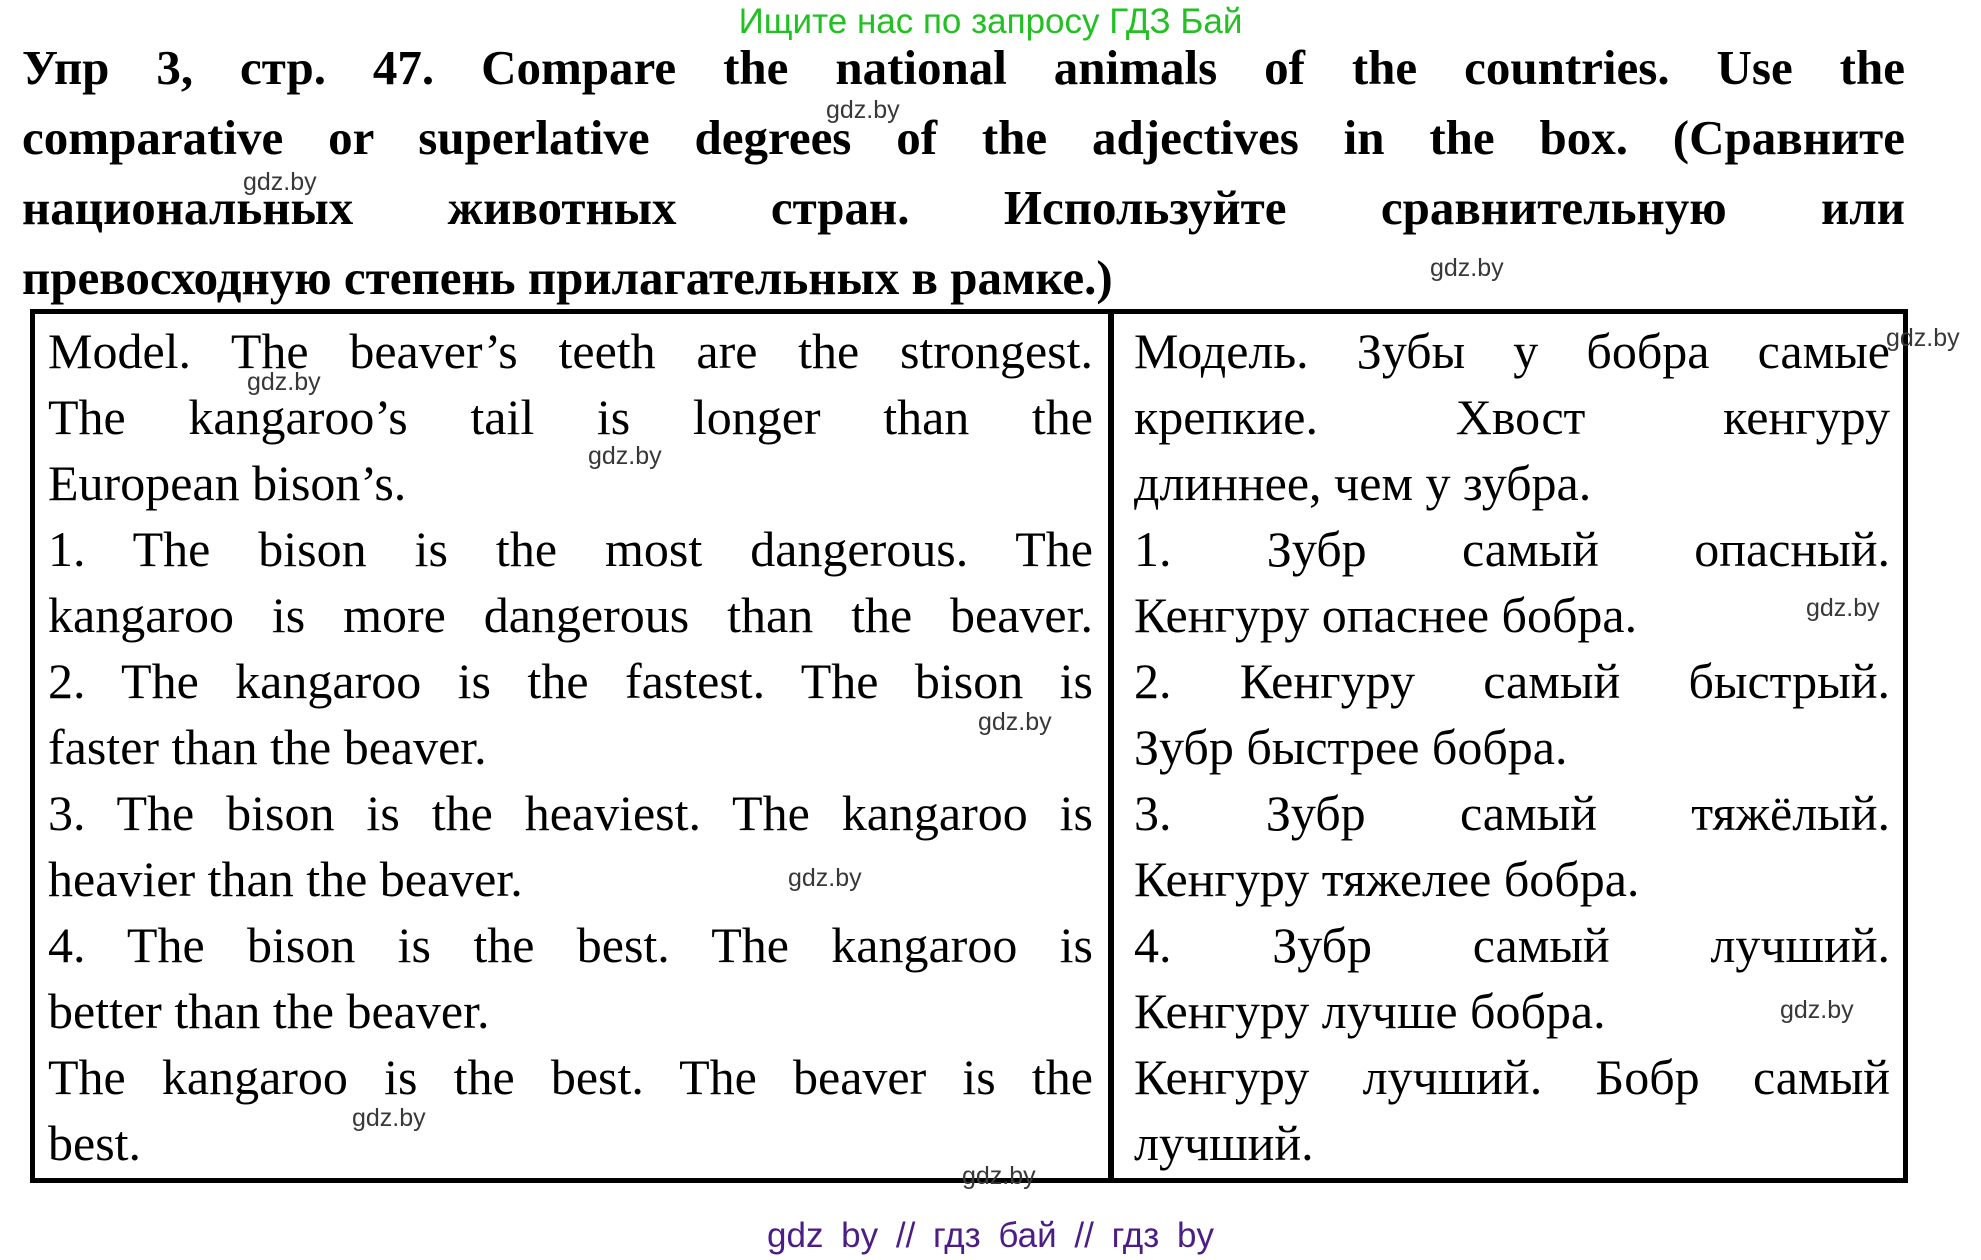 The width and height of the screenshot is (1981, 1260). I want to click on russian-line: Кенгуру лучше бобра., so click(1370, 1011).